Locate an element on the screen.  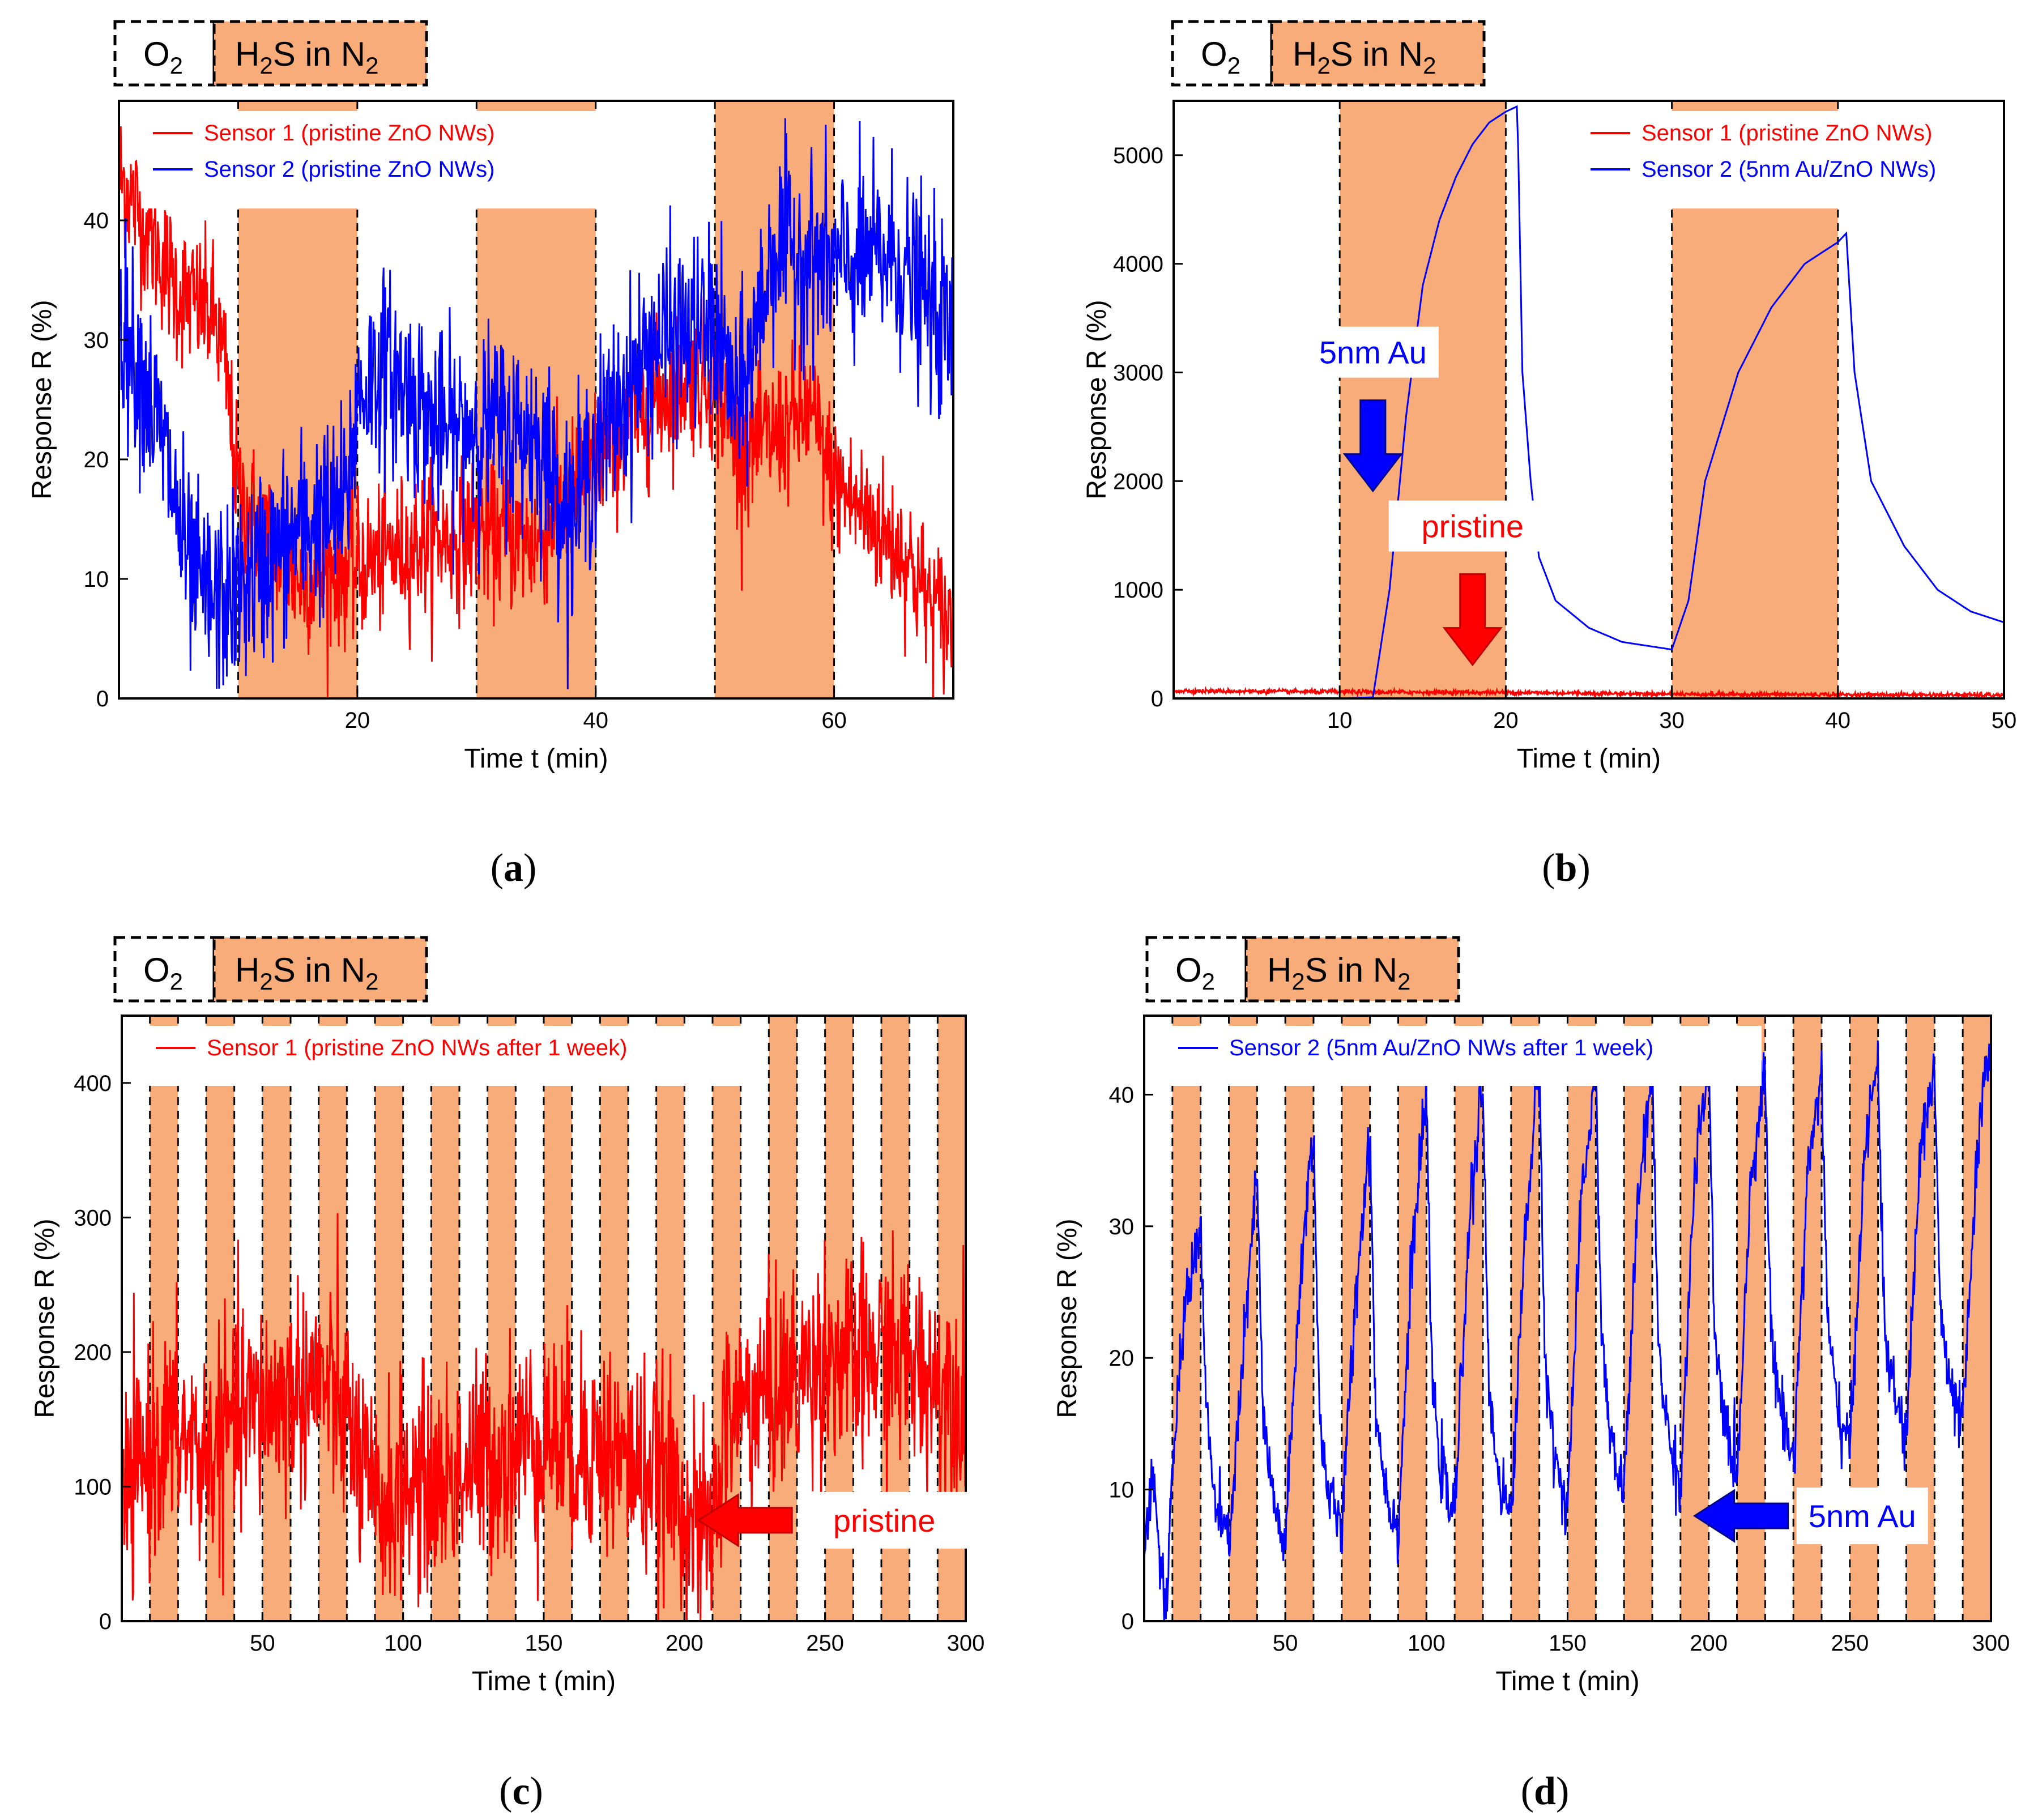
y-tick-label: 20 is located at coordinates (96, 459).